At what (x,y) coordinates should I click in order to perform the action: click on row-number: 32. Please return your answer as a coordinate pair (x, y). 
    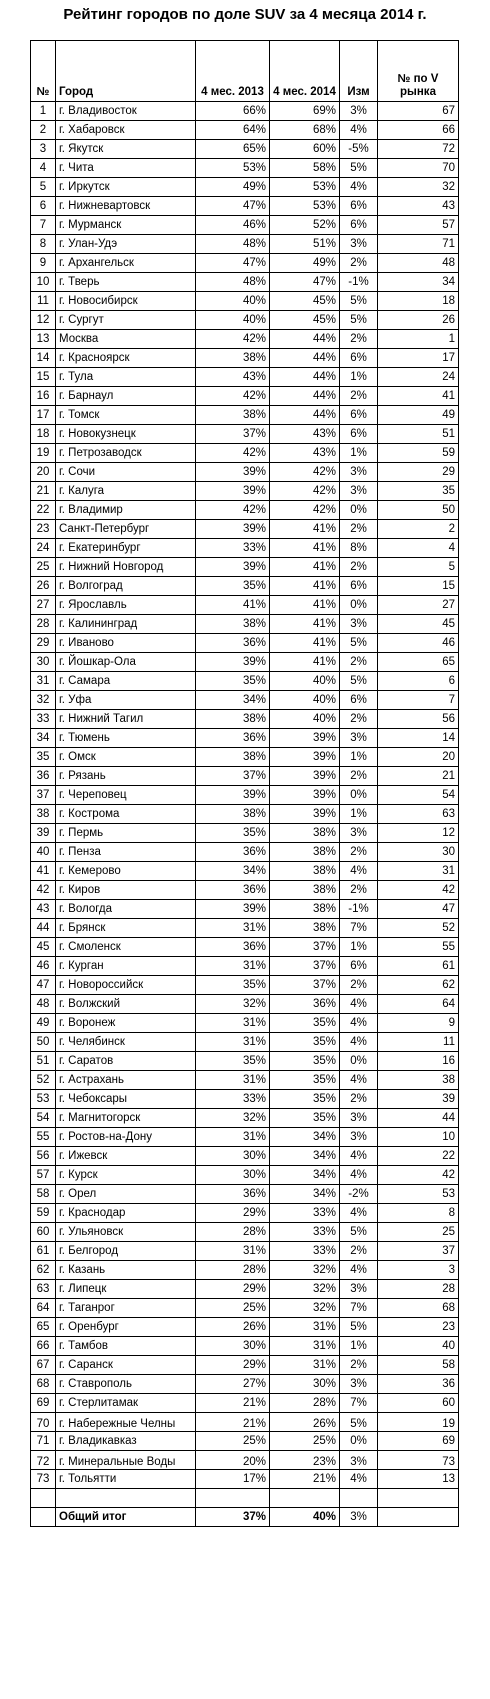
    Looking at the image, I should click on (43, 700).